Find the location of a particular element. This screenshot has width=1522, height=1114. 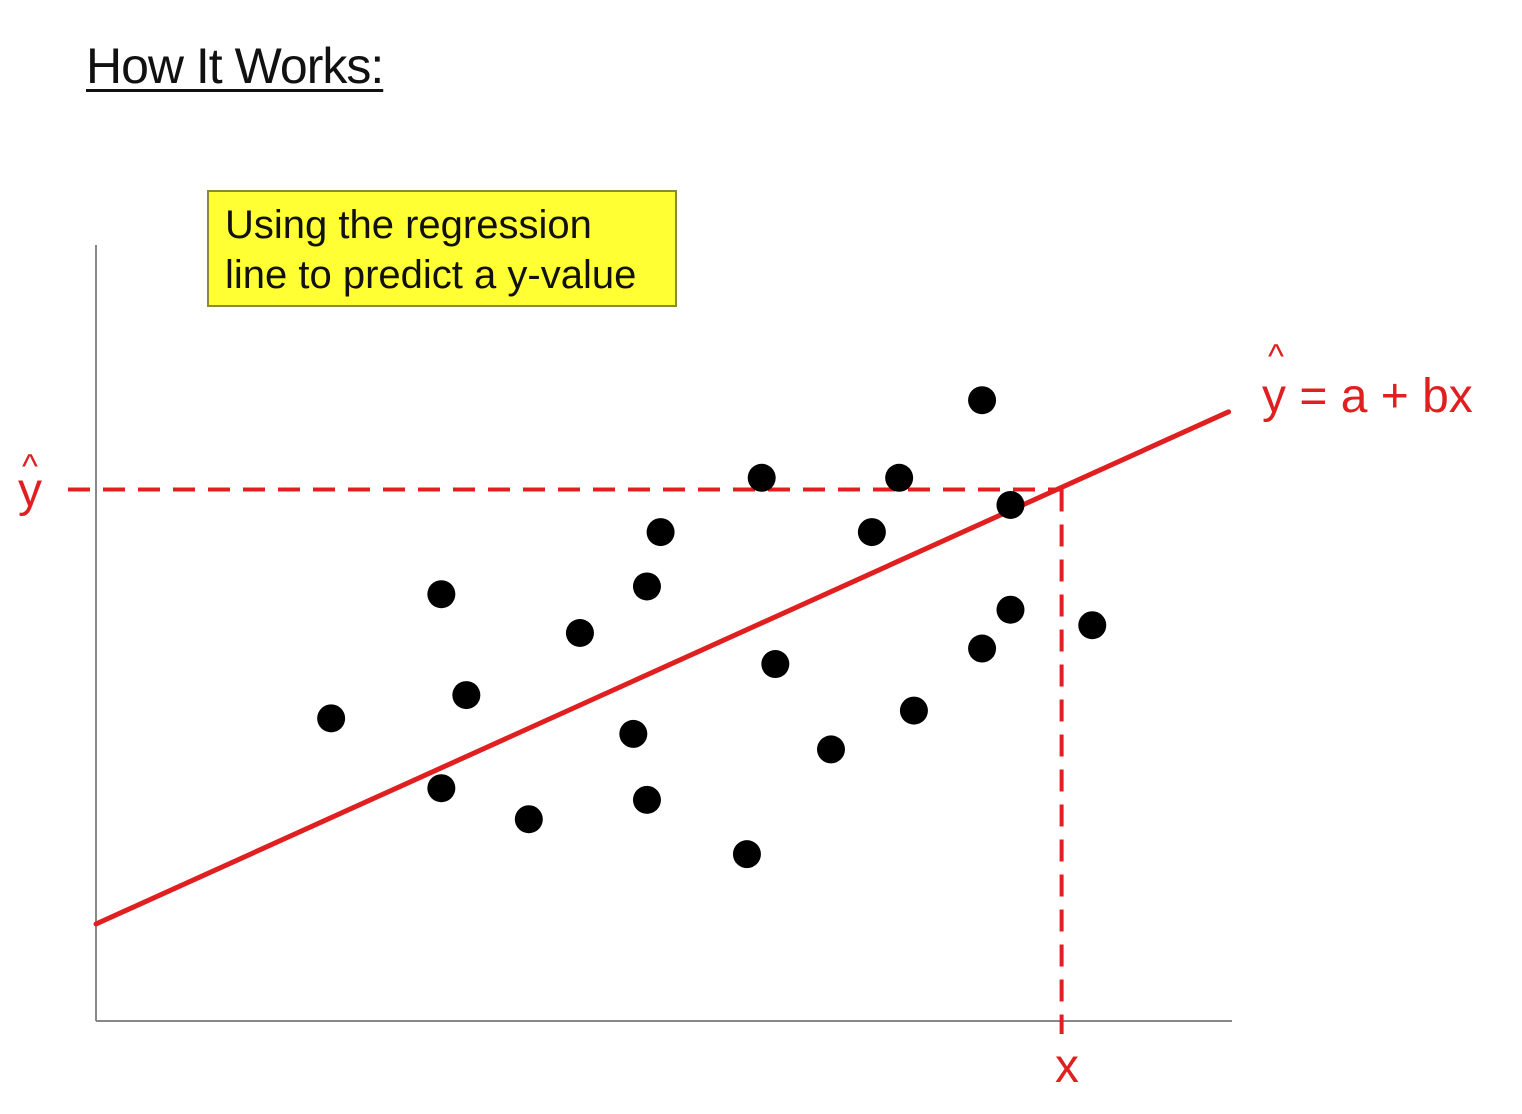

regression-equation: y = a + bx is located at coordinates (1367, 396).